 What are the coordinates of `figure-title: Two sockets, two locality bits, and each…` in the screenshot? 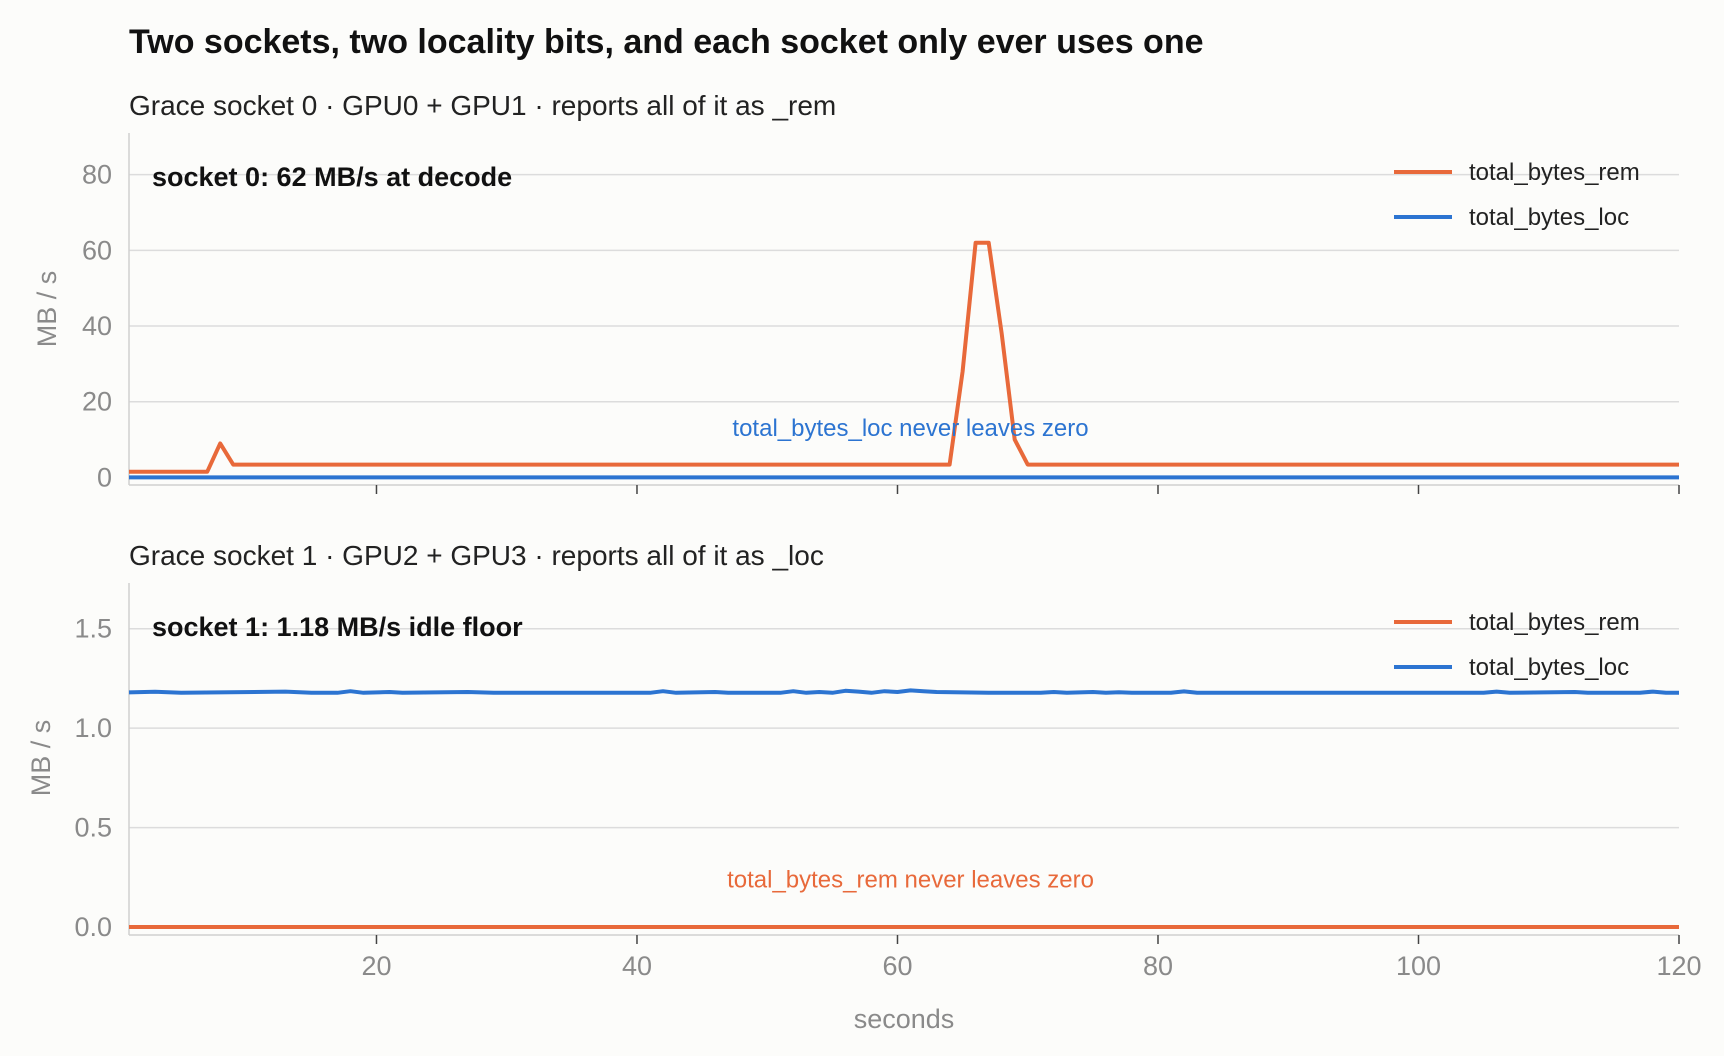 It's located at (666, 42).